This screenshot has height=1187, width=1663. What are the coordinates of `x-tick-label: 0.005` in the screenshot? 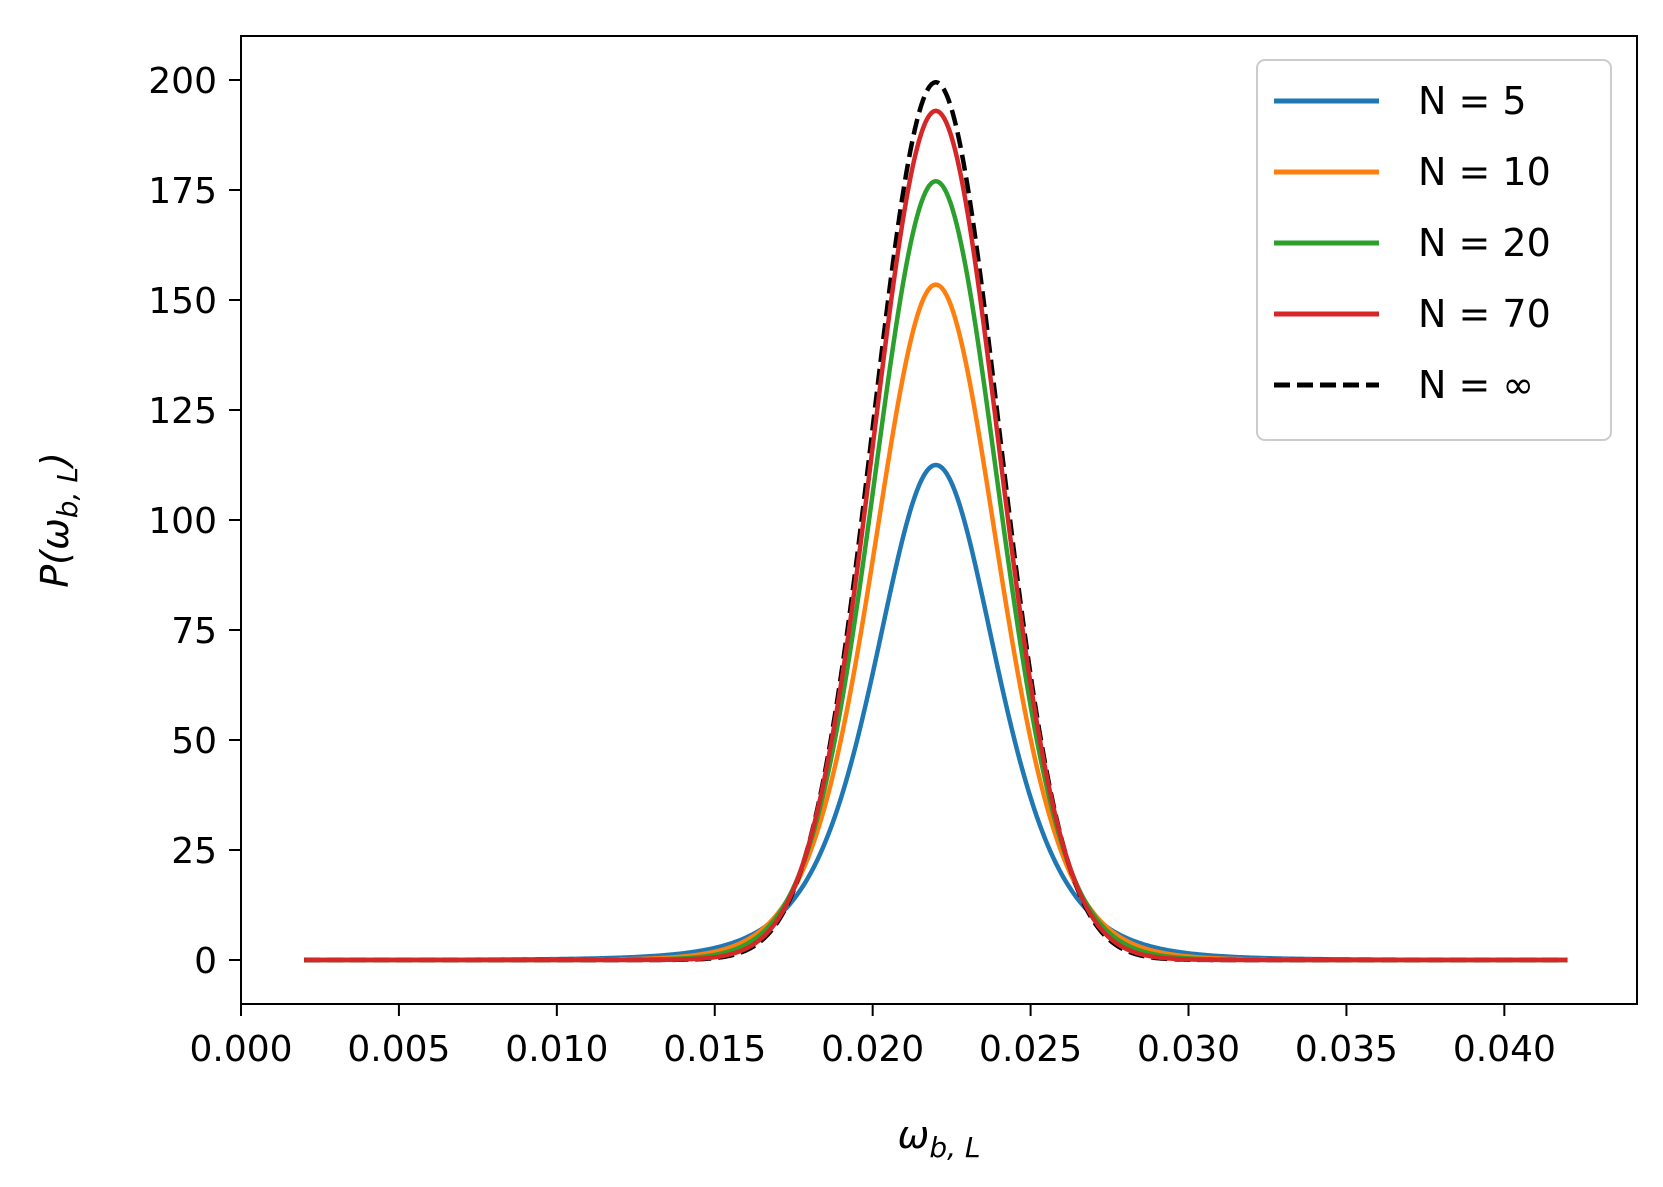 It's located at (398, 1049).